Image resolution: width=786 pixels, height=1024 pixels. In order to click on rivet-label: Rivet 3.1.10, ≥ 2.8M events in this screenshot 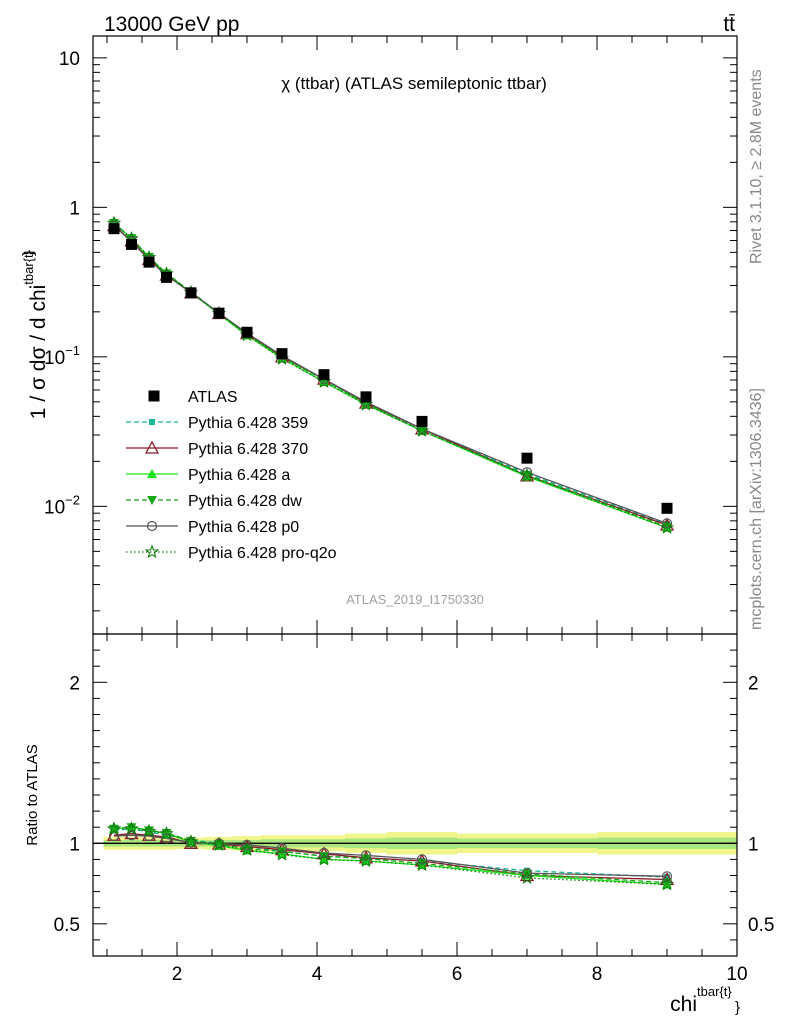, I will do `click(756, 166)`.